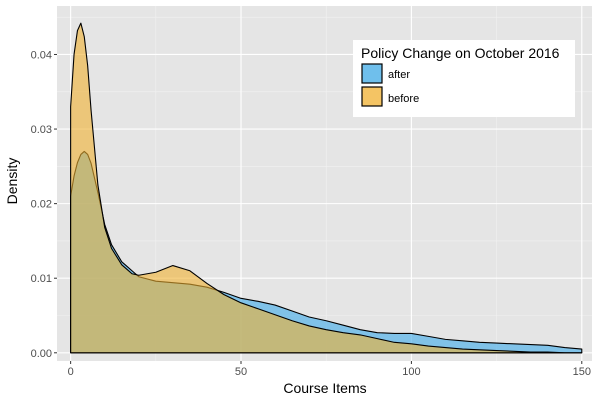  Describe the element at coordinates (12, 181) in the screenshot. I see `y-axis-title: Density` at that location.